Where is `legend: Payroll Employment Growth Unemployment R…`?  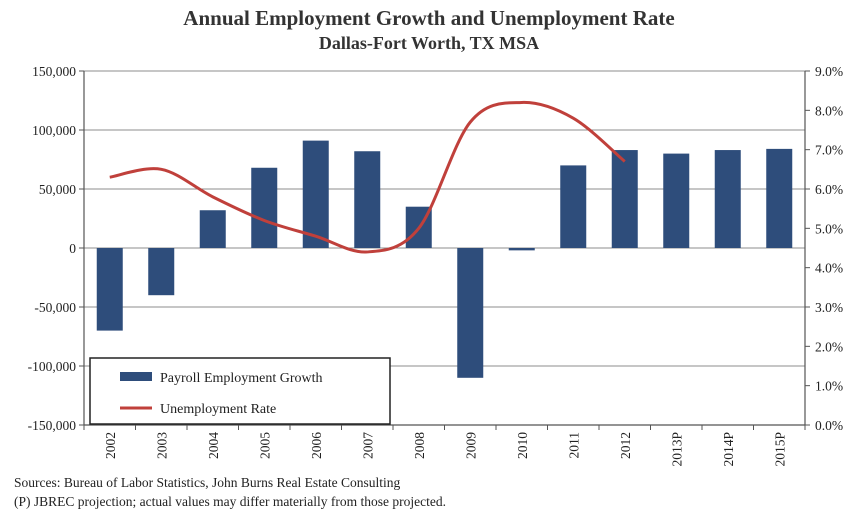
legend: Payroll Employment Growth Unemployment R… is located at coordinates (240, 391).